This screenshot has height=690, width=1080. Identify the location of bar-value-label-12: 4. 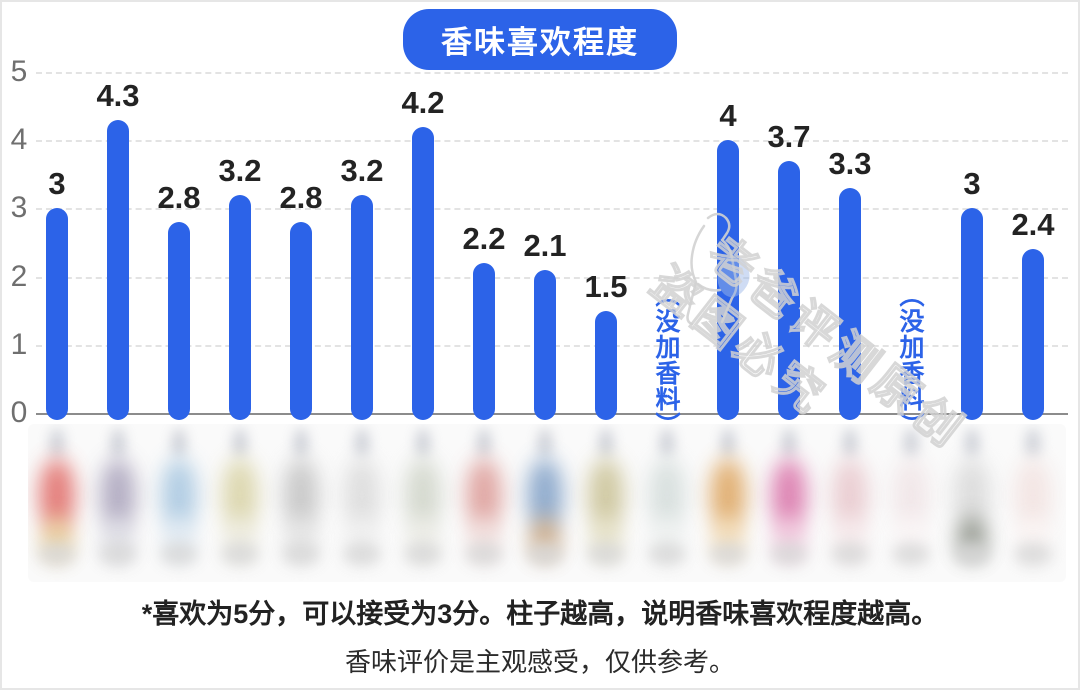
(728, 116).